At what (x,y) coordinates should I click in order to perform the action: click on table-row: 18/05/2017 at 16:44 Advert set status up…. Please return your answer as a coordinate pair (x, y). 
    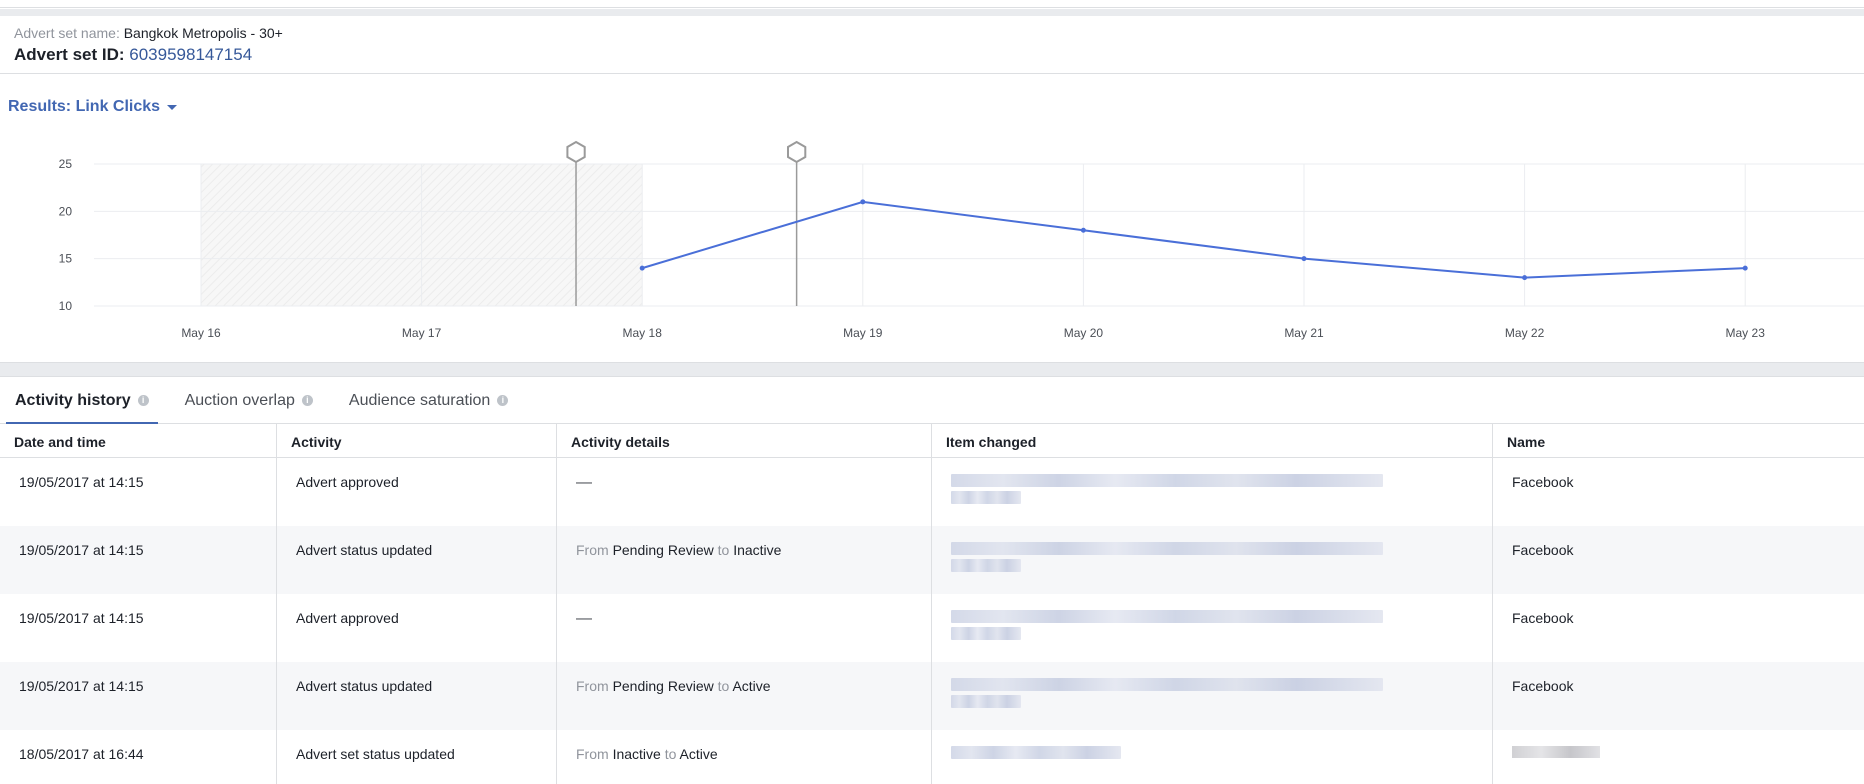
    Looking at the image, I should click on (932, 757).